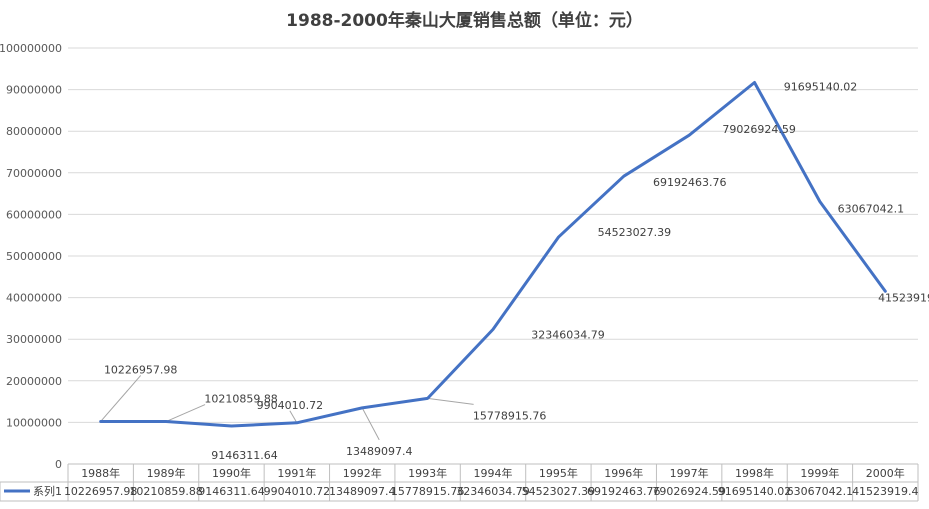 The width and height of the screenshot is (929, 509). What do you see at coordinates (558, 491) in the screenshot?
I see `table-value-cell: 54523027.39` at bounding box center [558, 491].